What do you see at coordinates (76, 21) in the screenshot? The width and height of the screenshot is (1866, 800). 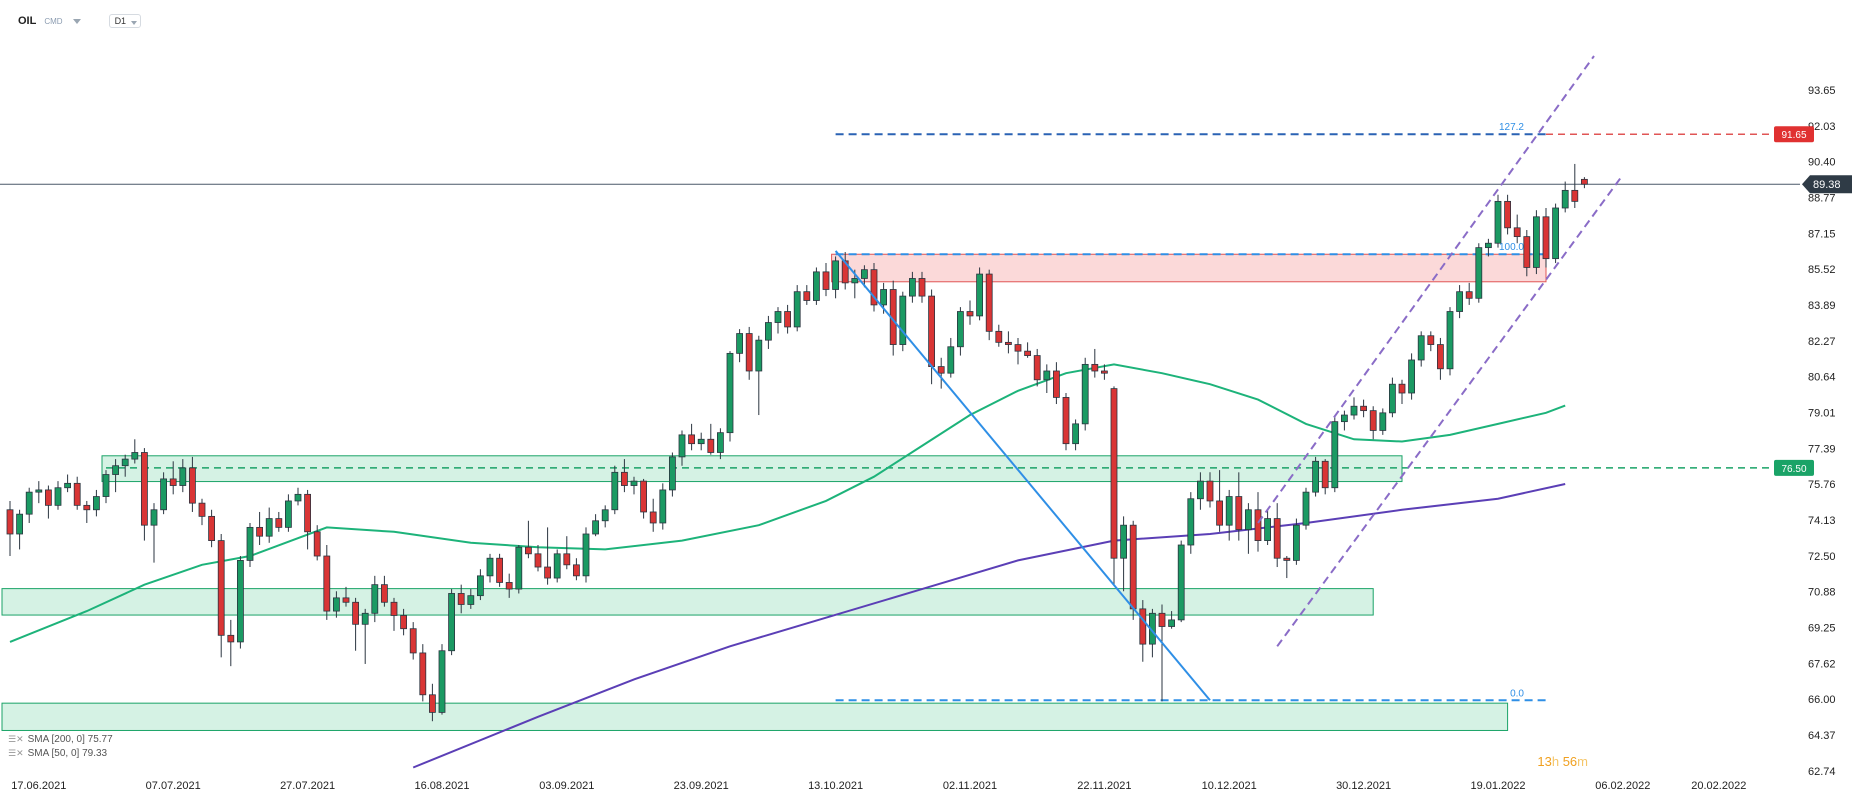 I see `symbol-dropdown-icon` at bounding box center [76, 21].